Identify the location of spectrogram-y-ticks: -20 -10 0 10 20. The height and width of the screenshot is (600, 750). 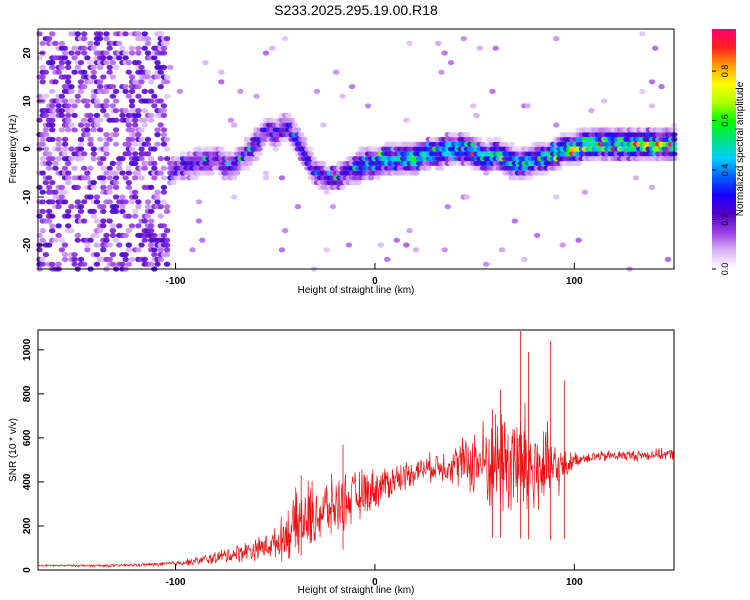
(33, 149).